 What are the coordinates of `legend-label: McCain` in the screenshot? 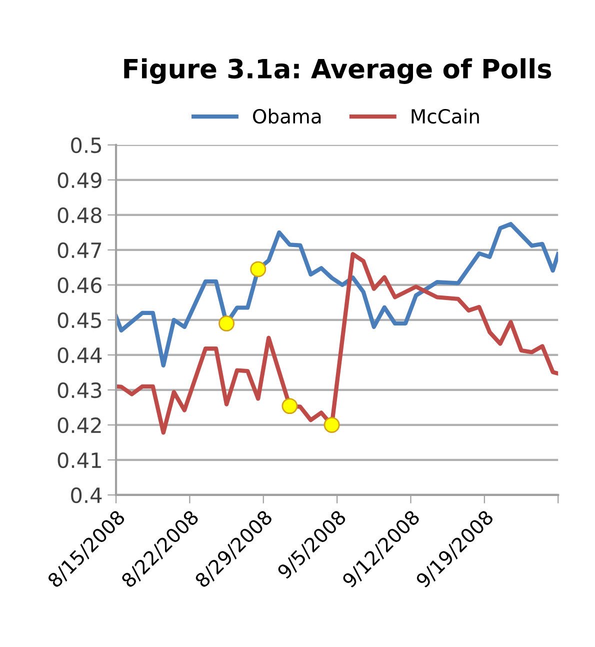 It's located at (445, 116).